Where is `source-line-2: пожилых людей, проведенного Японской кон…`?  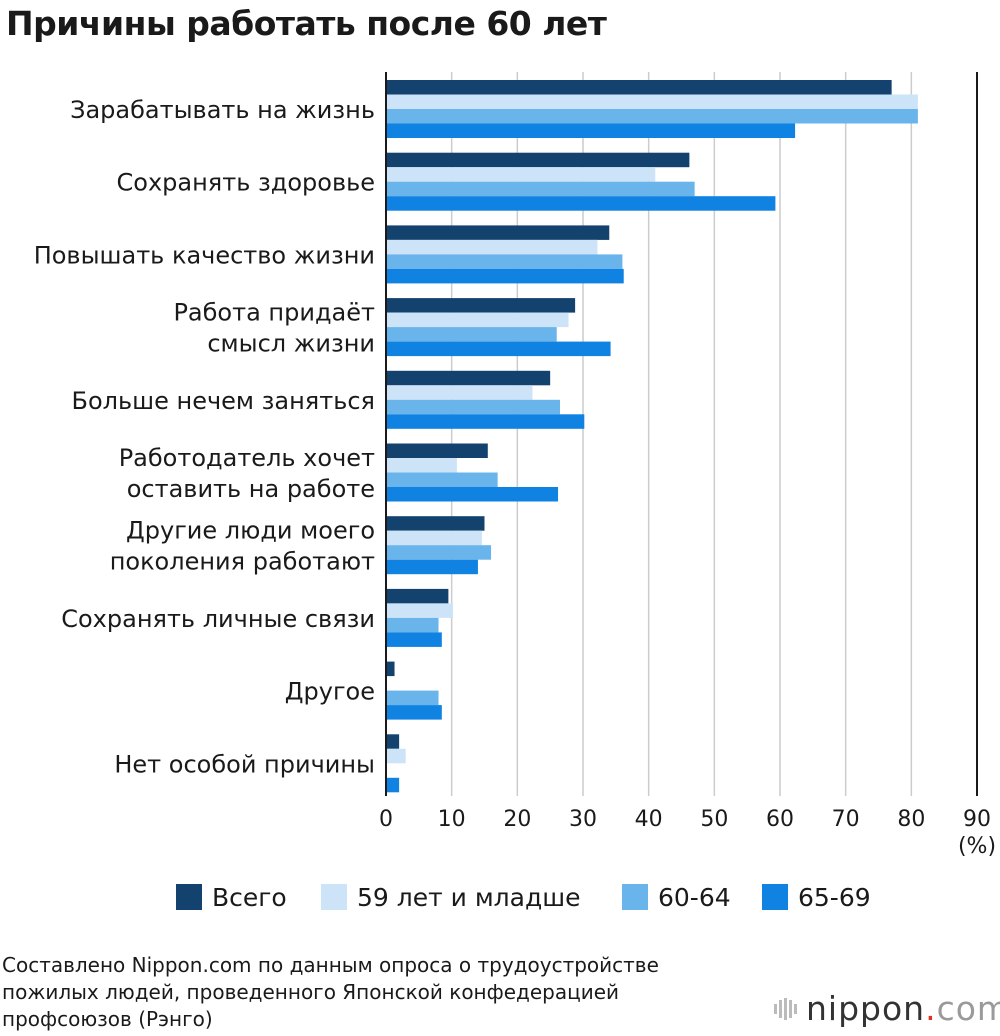
source-line-2: пожилых людей, проведенного Японской кон… is located at coordinates (311, 992).